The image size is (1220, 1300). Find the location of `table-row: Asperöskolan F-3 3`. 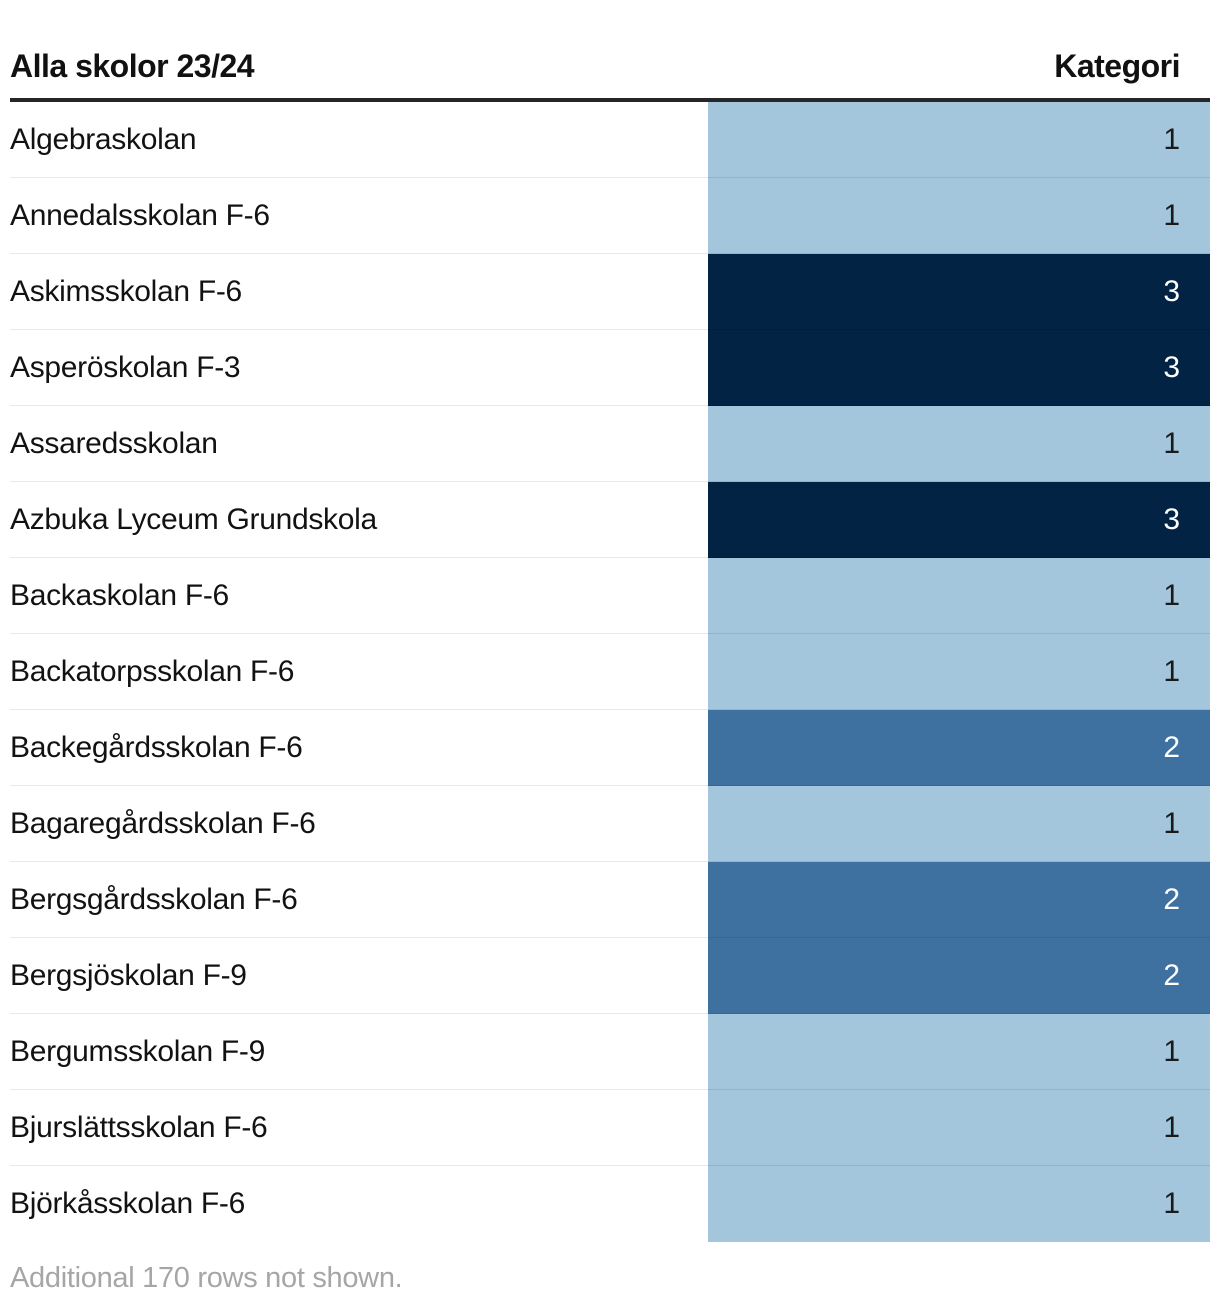

table-row: Asperöskolan F-3 3 is located at coordinates (610, 368).